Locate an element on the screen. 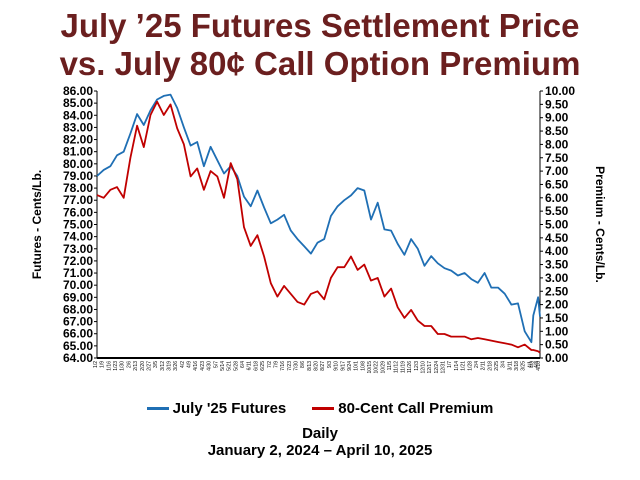  y2-tick-label: 6.00 is located at coordinates (557, 198).